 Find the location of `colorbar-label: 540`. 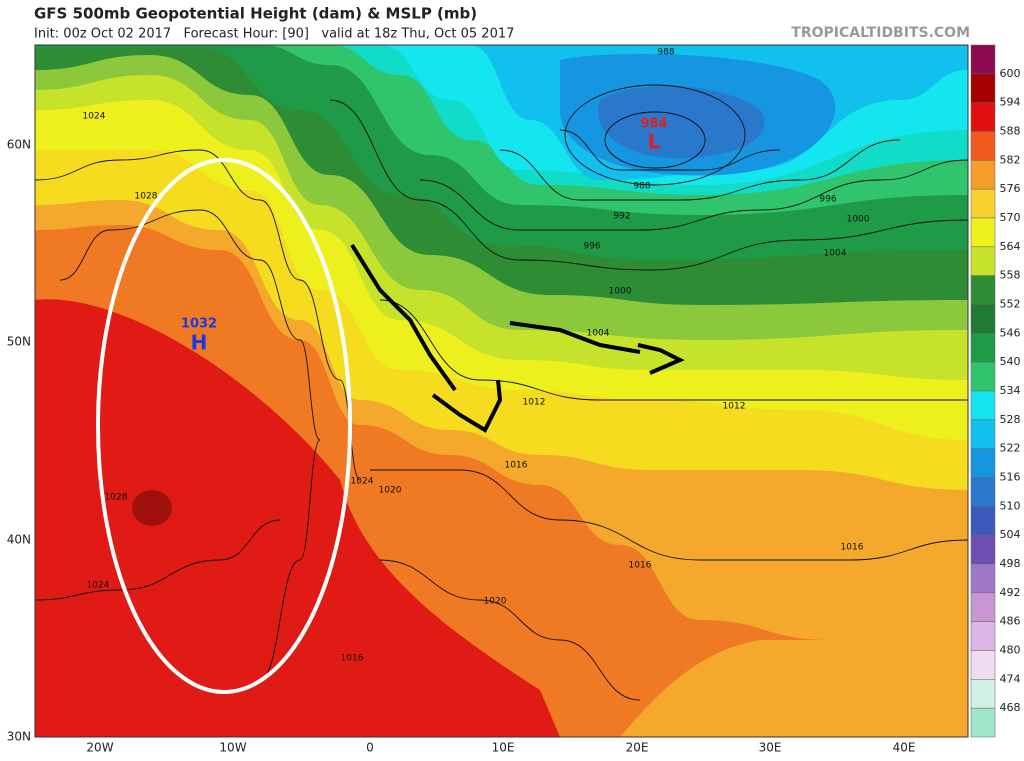

colorbar-label: 540 is located at coordinates (1010, 361).